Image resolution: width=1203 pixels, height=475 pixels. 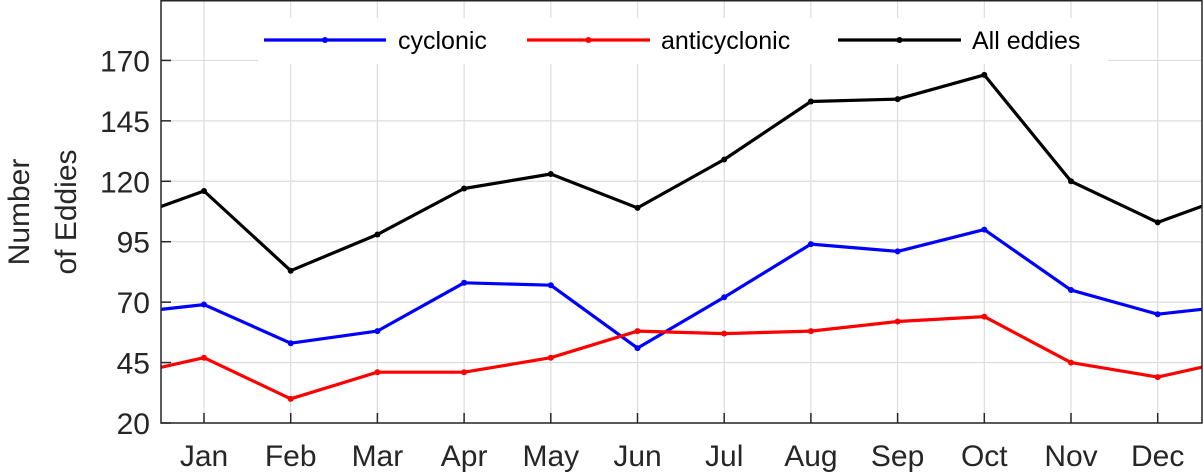 What do you see at coordinates (133, 243) in the screenshot?
I see `y-tick-label: 95` at bounding box center [133, 243].